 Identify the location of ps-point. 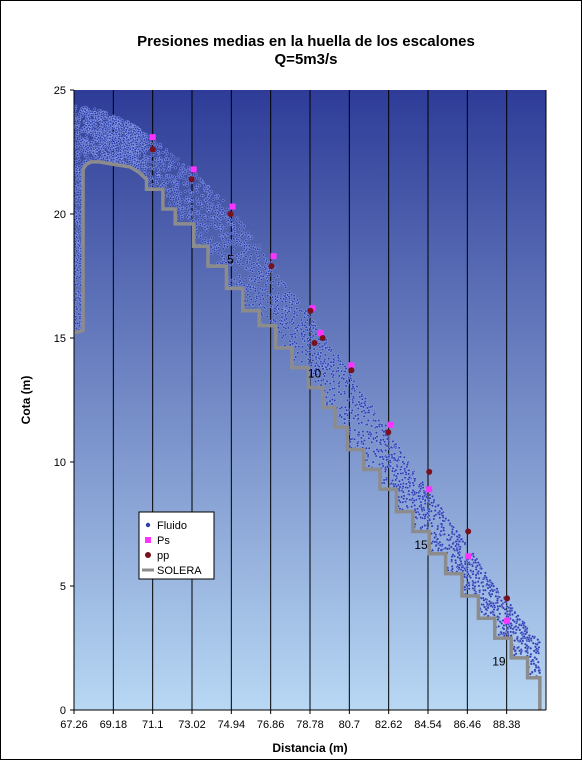
(390, 424).